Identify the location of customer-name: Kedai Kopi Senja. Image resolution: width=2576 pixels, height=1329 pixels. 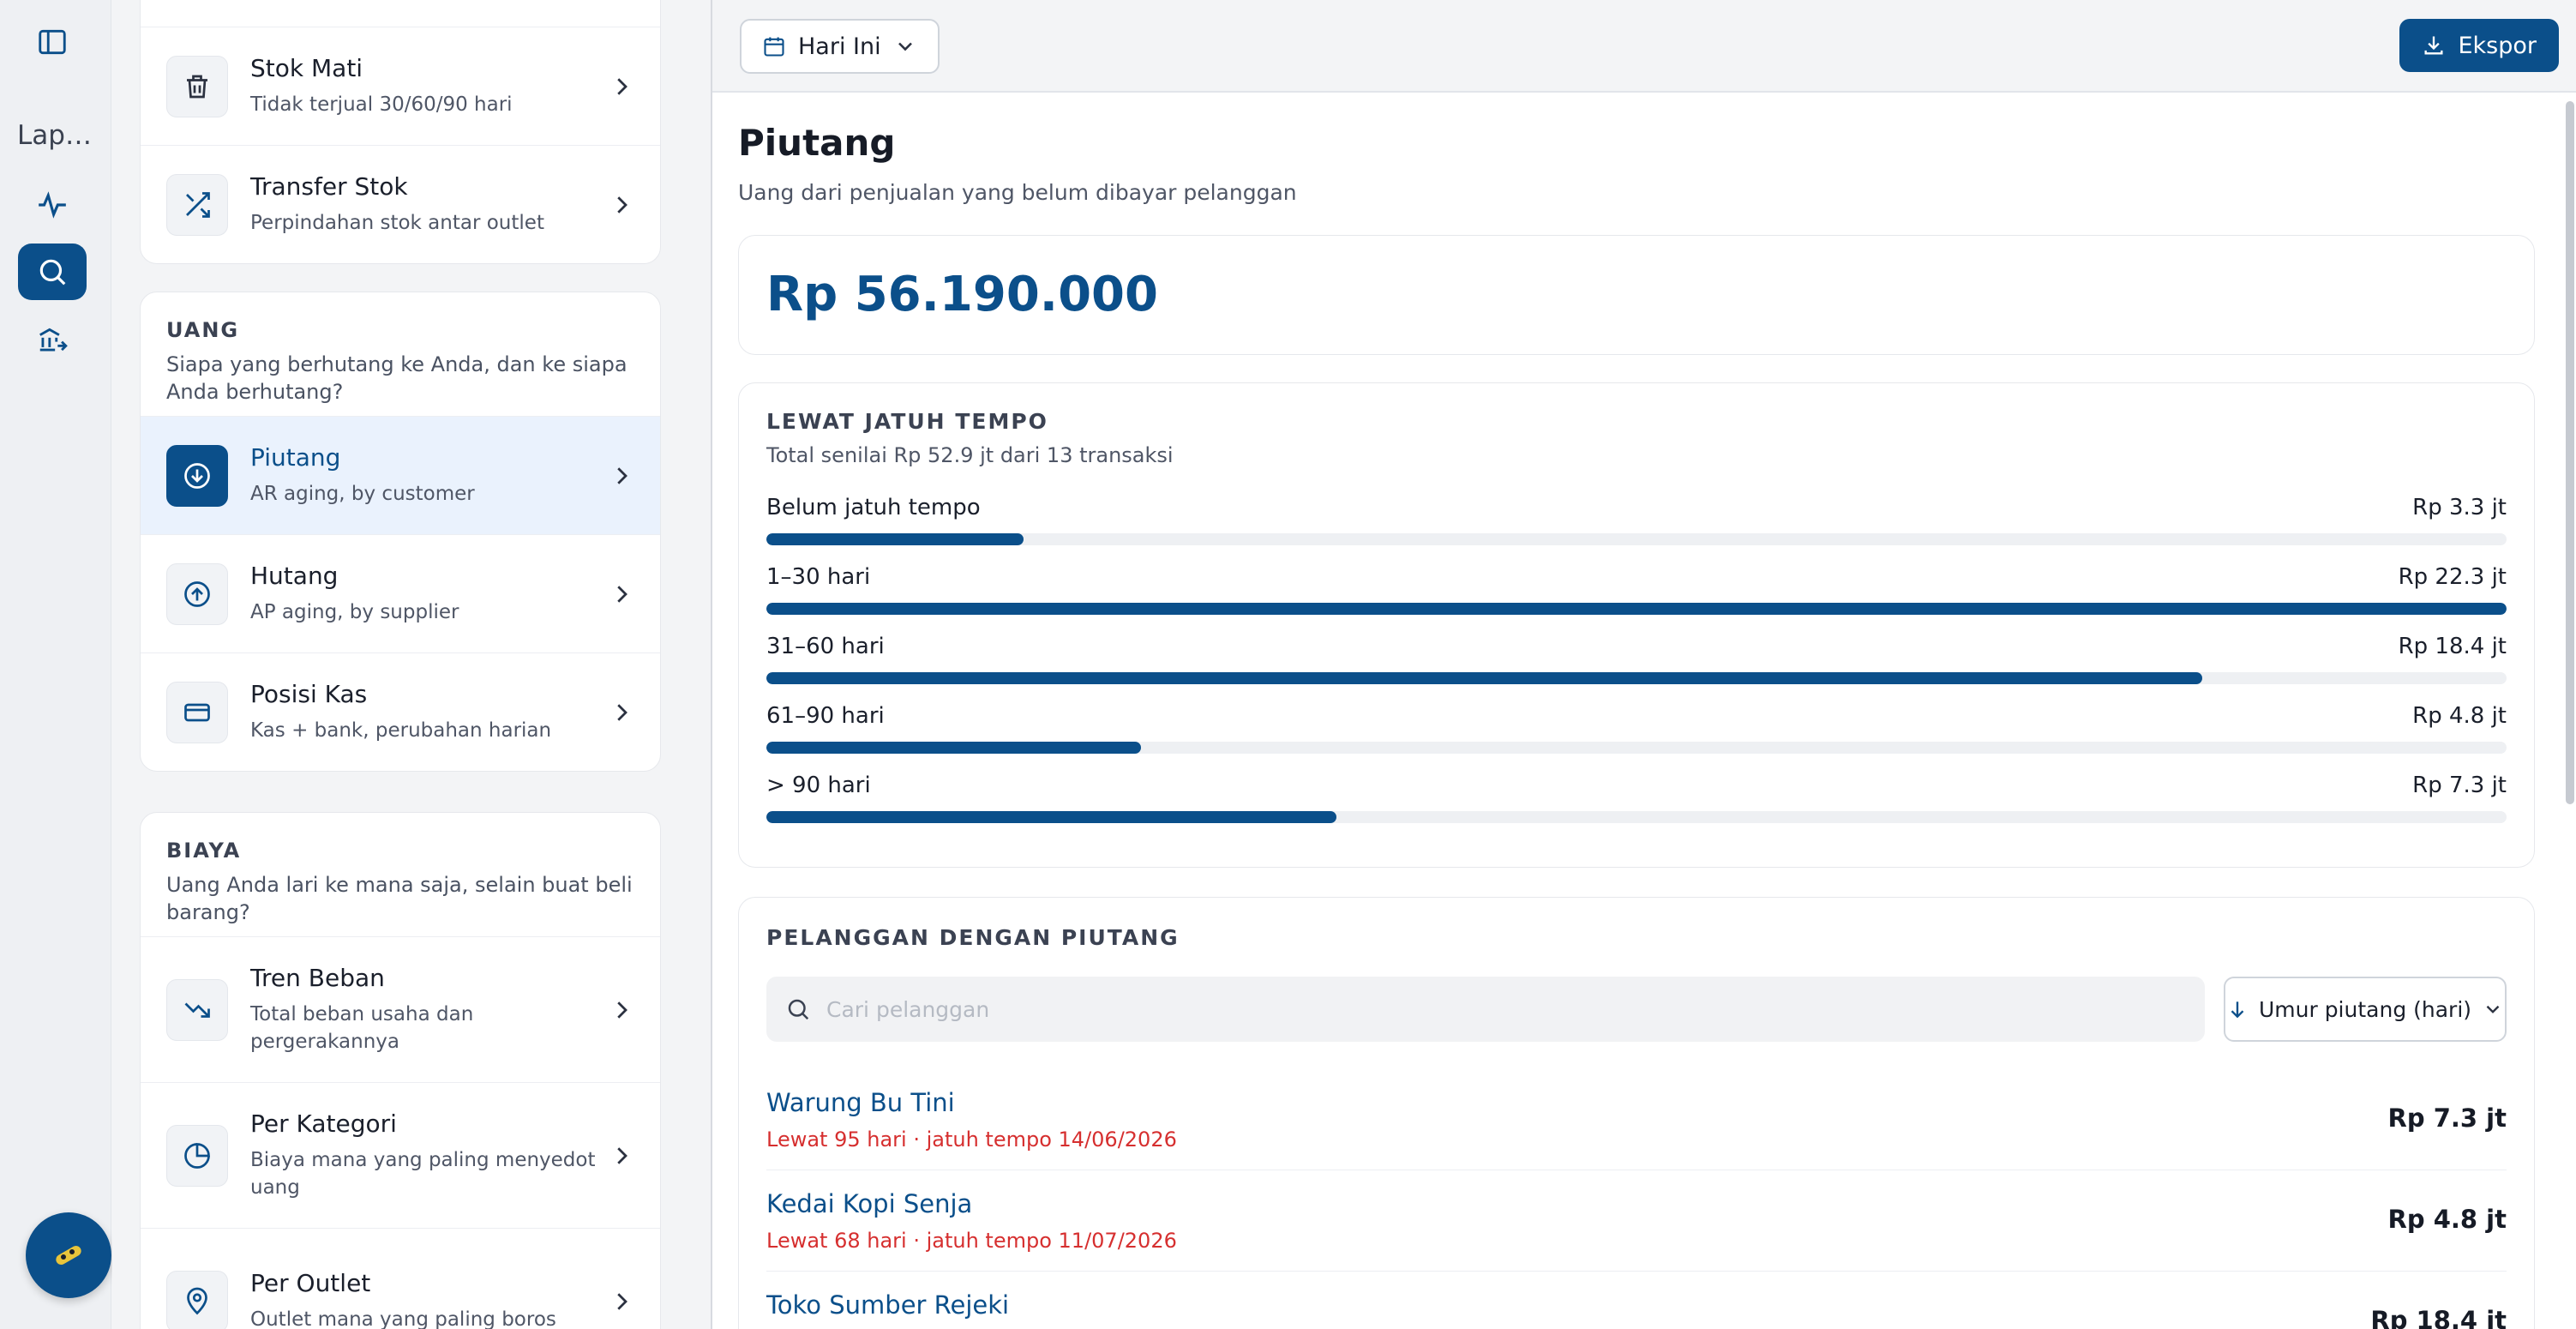
(869, 1203).